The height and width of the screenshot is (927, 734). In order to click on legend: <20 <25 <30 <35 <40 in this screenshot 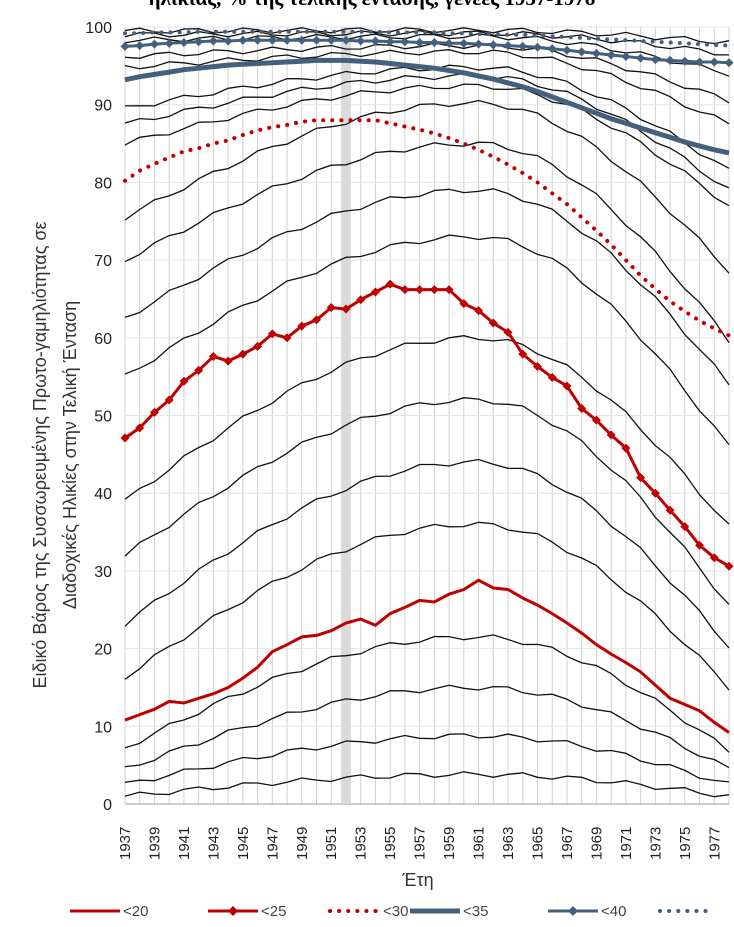, I will do `click(391, 911)`.